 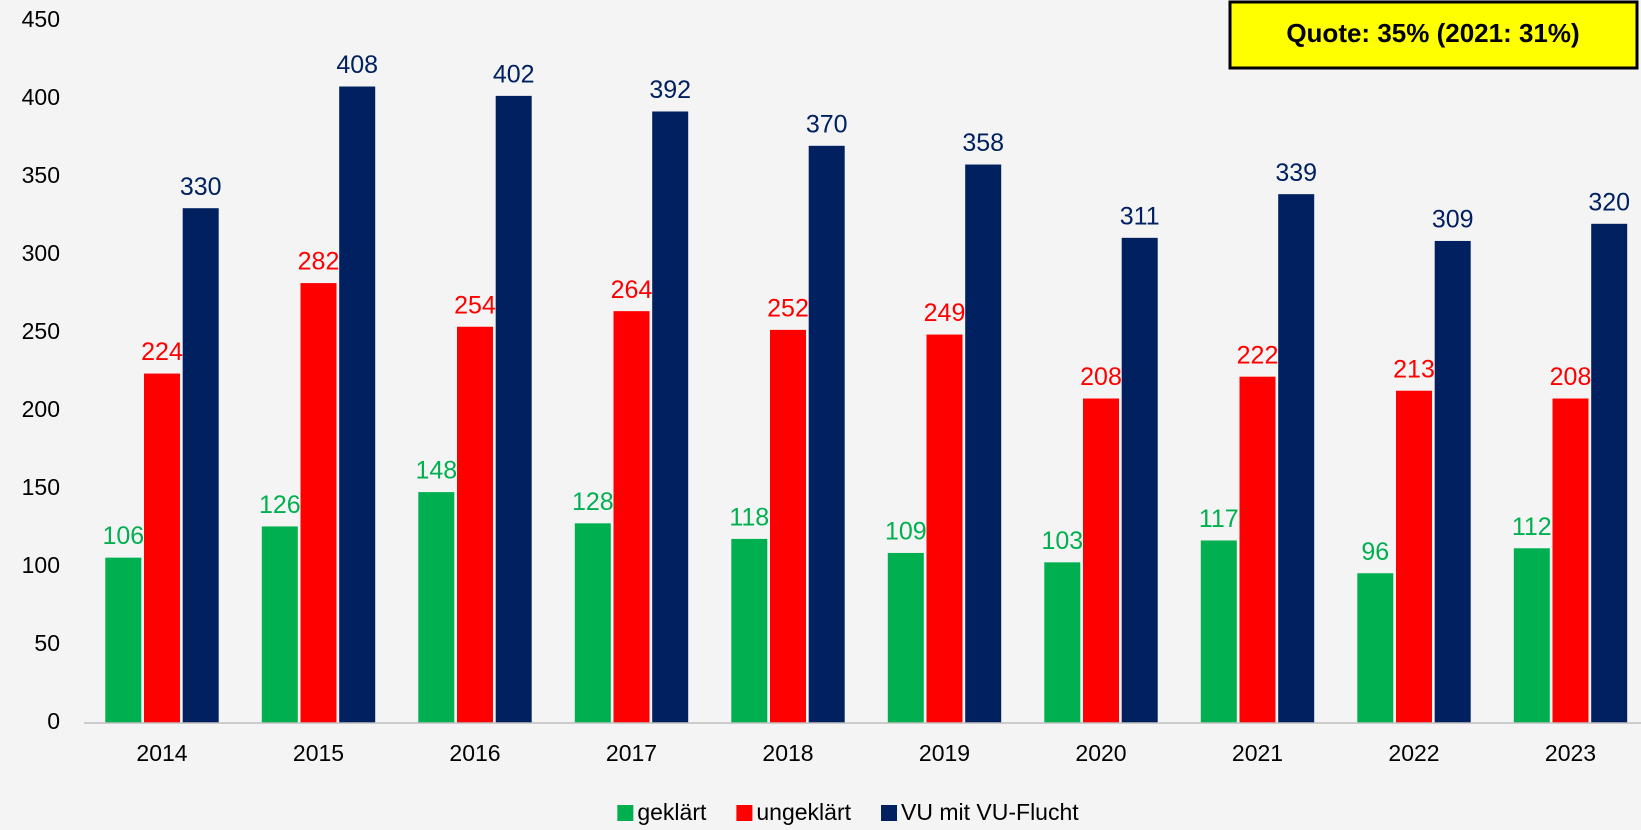 What do you see at coordinates (983, 143) in the screenshot?
I see `value-label: 358` at bounding box center [983, 143].